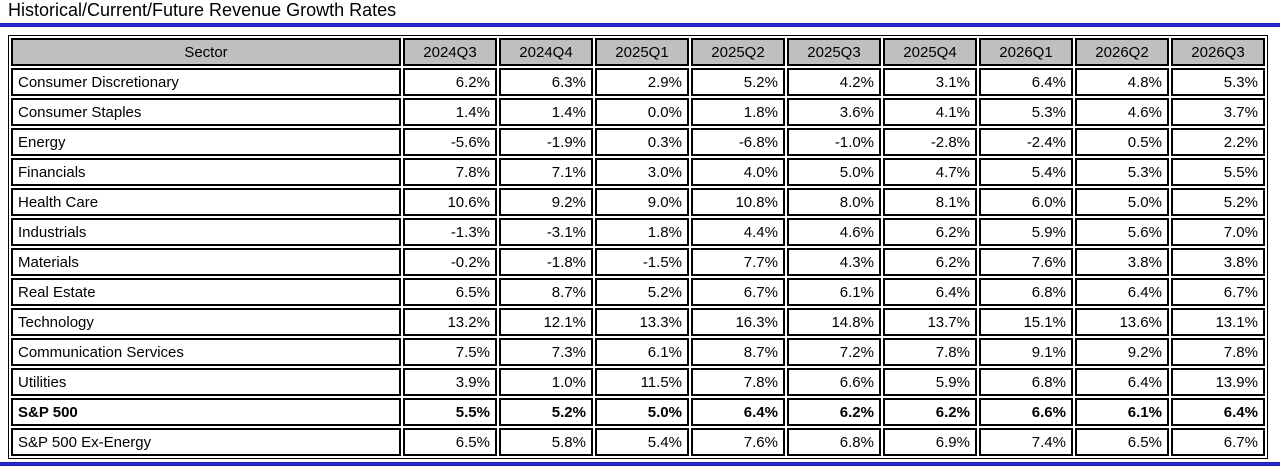 Image resolution: width=1280 pixels, height=473 pixels. I want to click on value-cell: -2.4%, so click(1026, 142).